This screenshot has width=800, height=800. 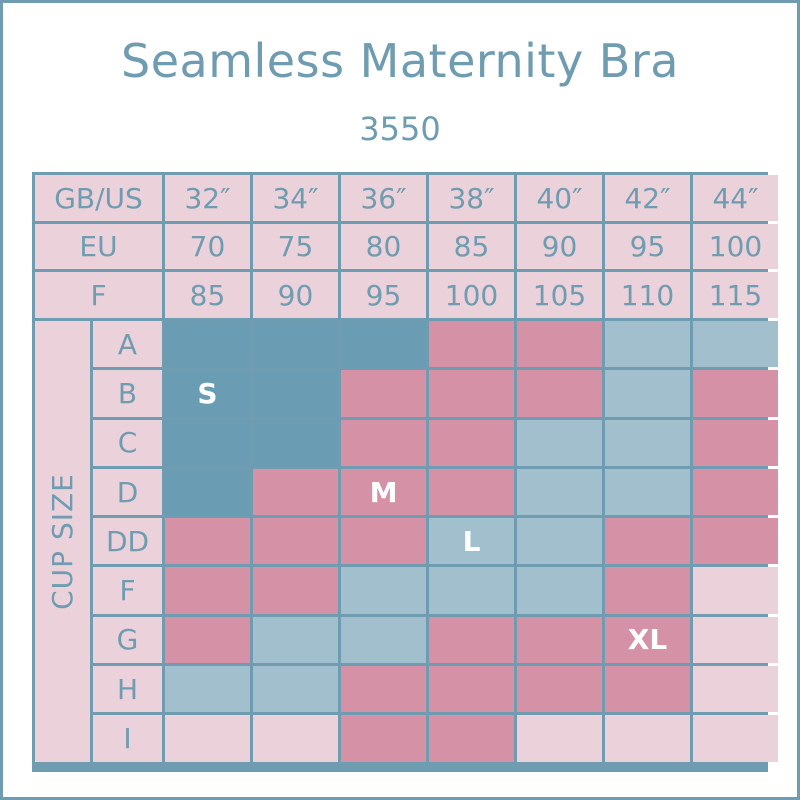 I want to click on band-size-cell: 42″, so click(x=647, y=198).